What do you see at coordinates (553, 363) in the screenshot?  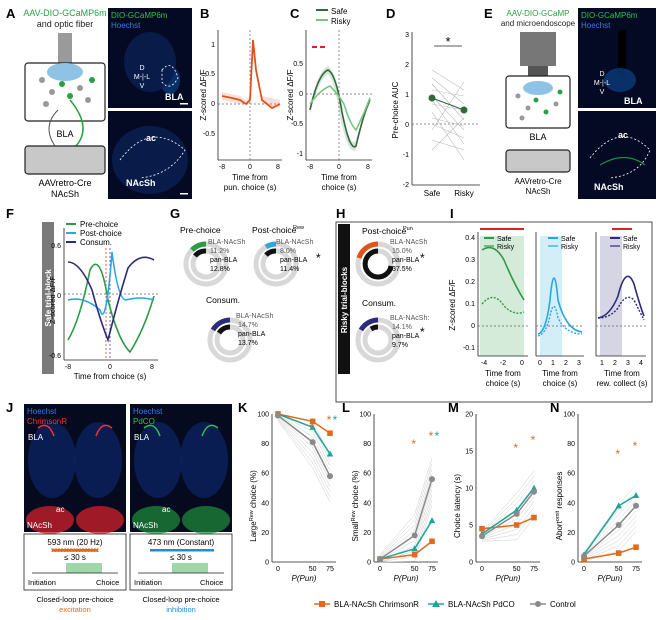 I see `i2-xtick: 1` at bounding box center [553, 363].